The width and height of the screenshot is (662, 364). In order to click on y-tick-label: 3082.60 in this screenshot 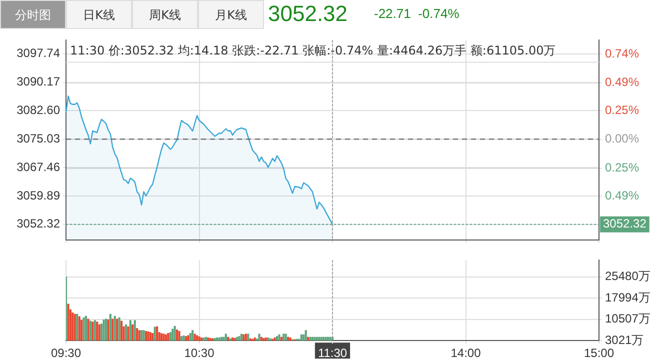, I will do `click(38, 110)`.